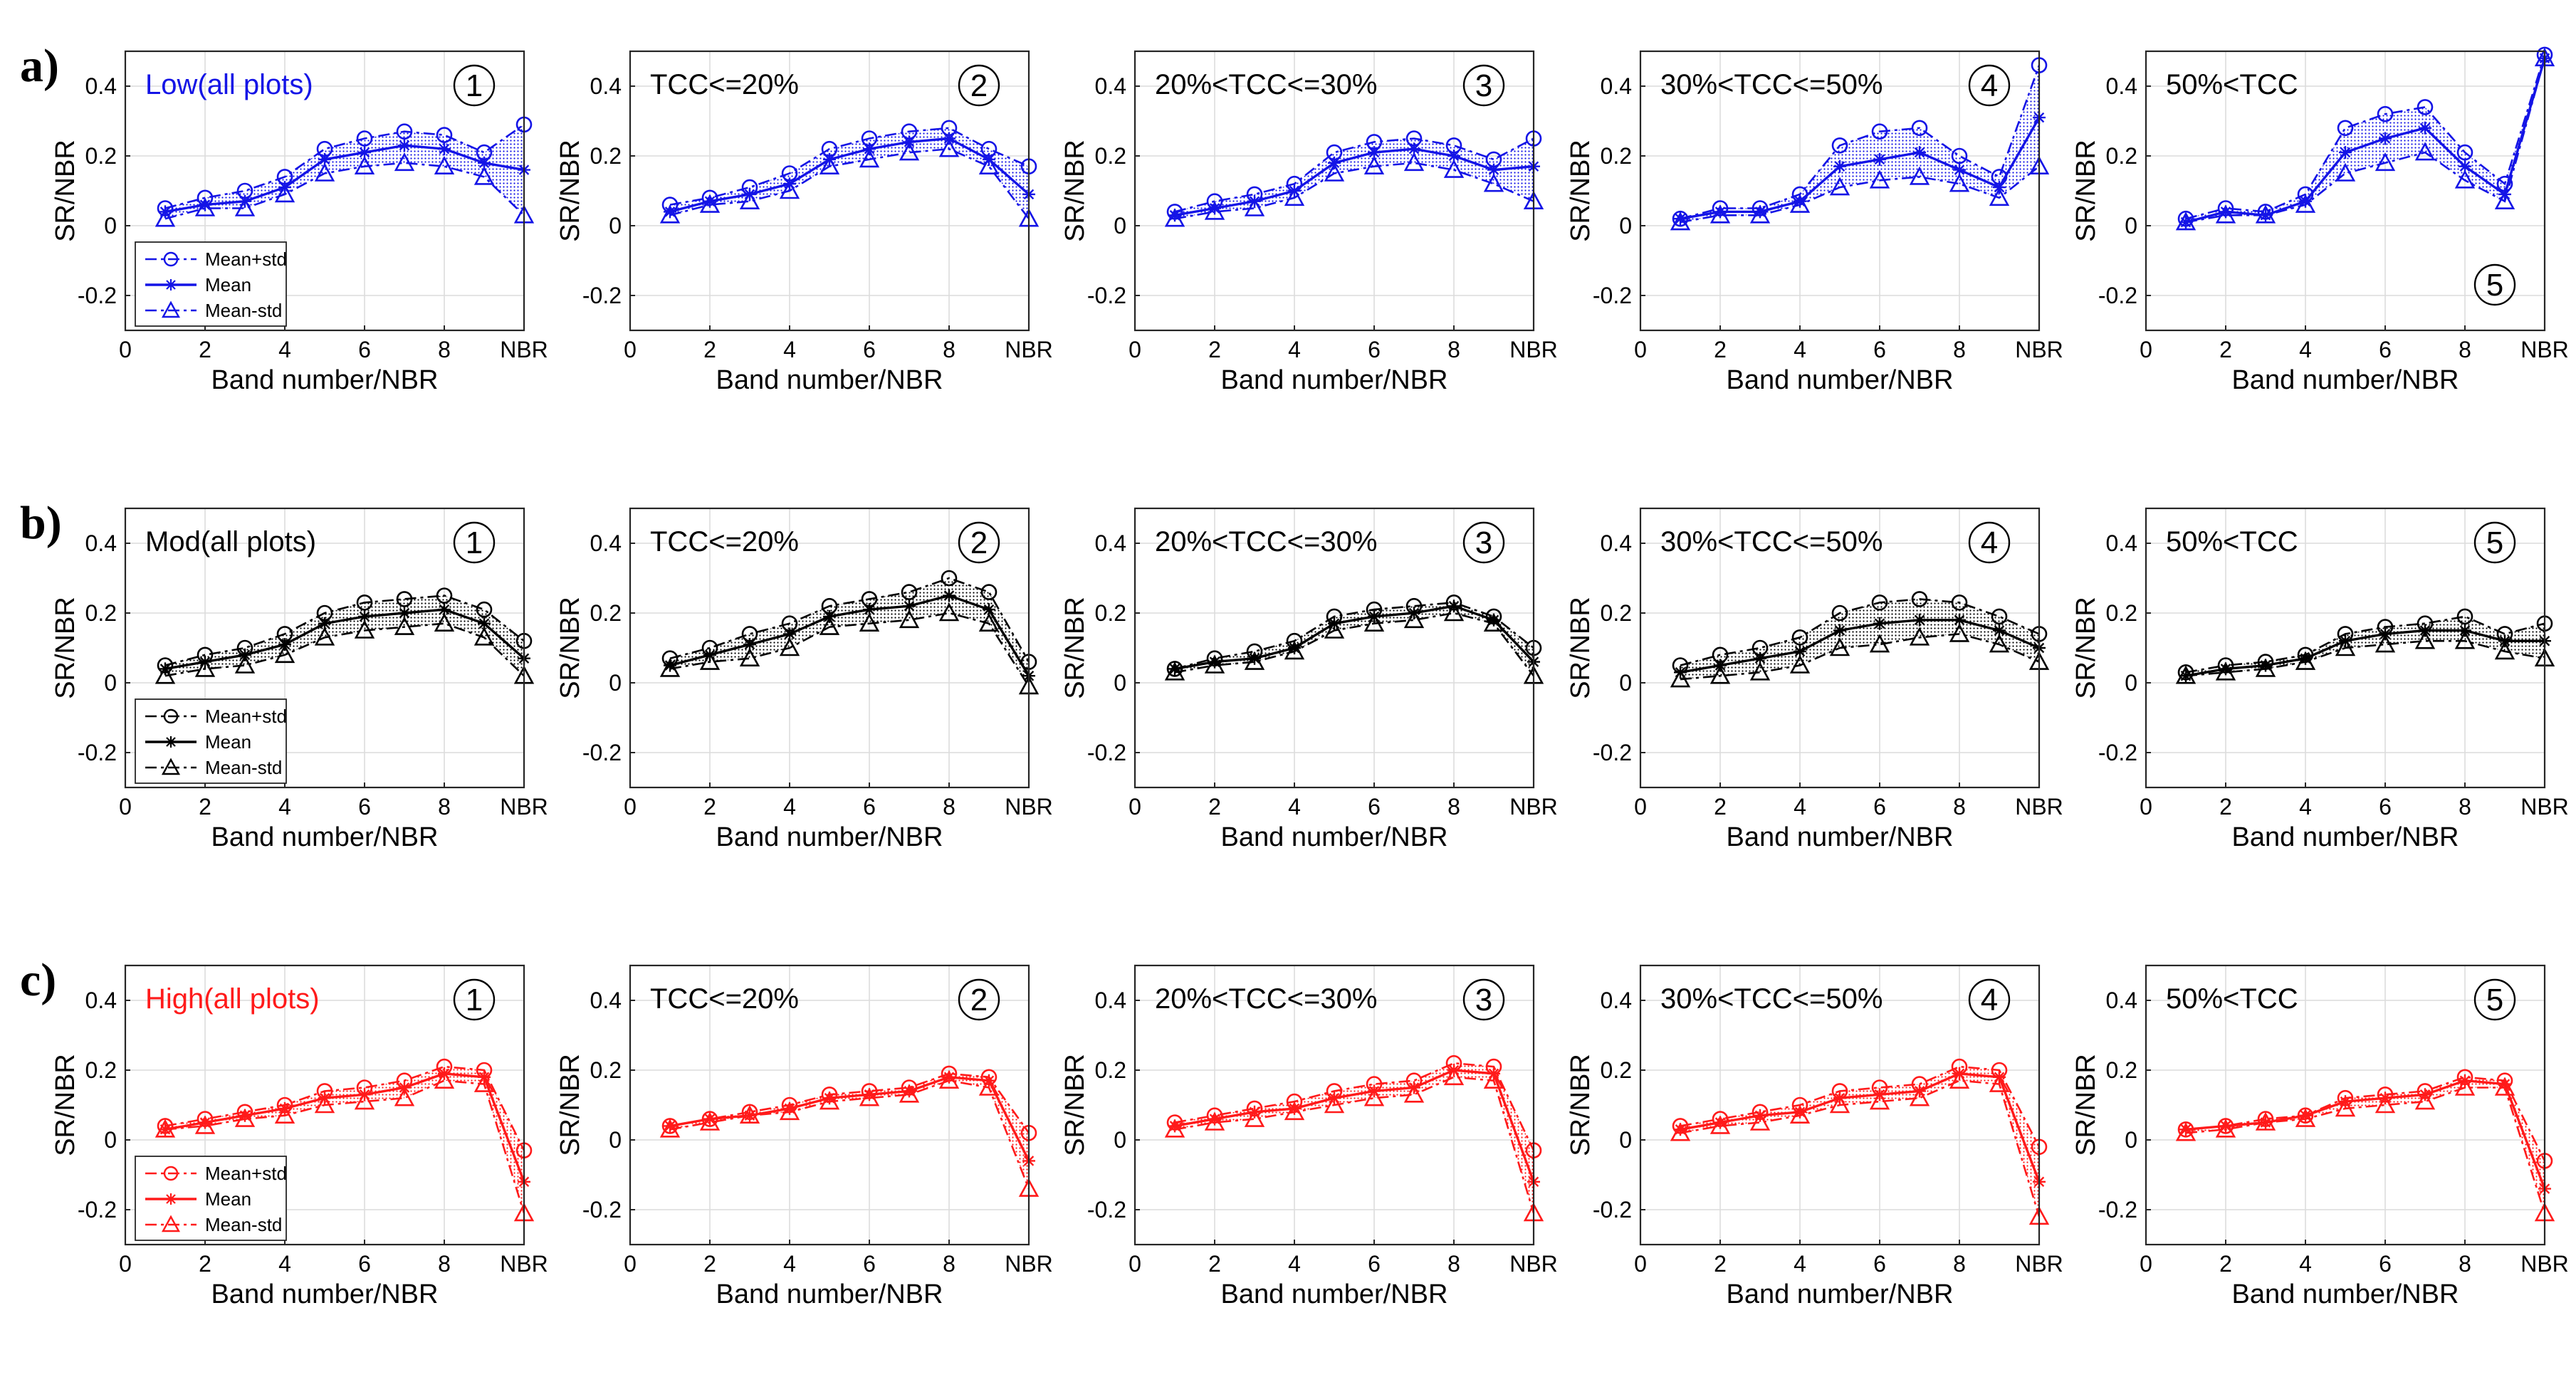 The image size is (2576, 1382). Describe the element at coordinates (101, 543) in the screenshot. I see `y-tick-label: 0.4` at that location.